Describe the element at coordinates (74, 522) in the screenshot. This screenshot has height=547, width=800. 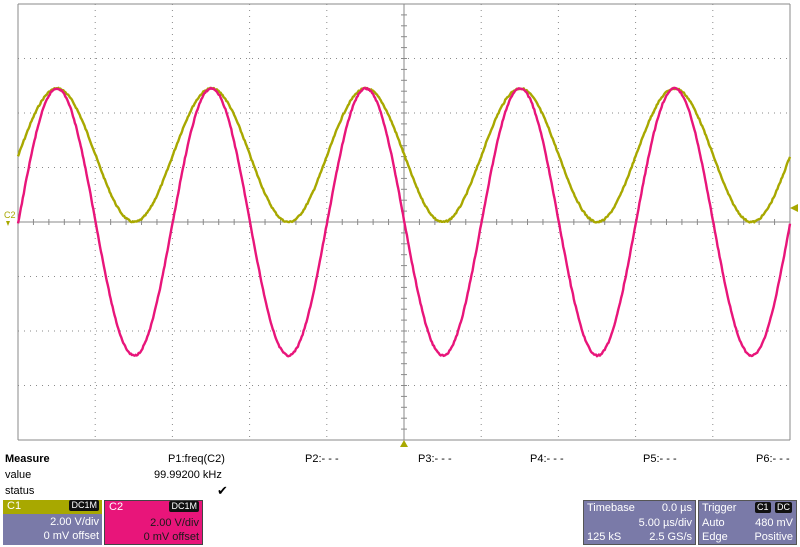
I see `channel-c1-vdiv: 2.00 V/div` at that location.